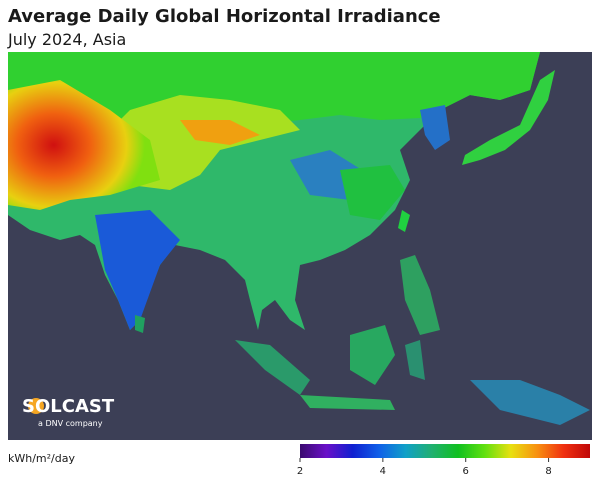 The width and height of the screenshot is (600, 486). Describe the element at coordinates (300, 471) in the screenshot. I see `colorbar-tick-label: 2` at that location.